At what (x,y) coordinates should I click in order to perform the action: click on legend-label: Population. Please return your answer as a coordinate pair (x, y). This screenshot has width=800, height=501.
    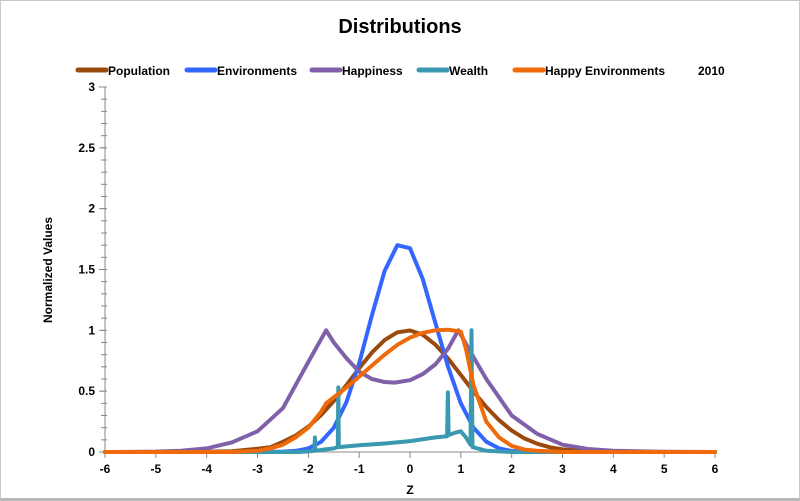
    Looking at the image, I should click on (139, 71).